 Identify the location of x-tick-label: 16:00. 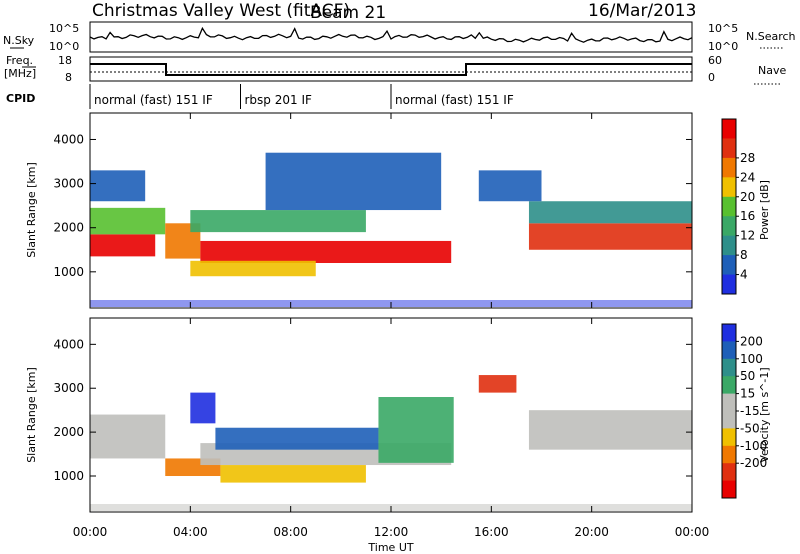
(491, 532).